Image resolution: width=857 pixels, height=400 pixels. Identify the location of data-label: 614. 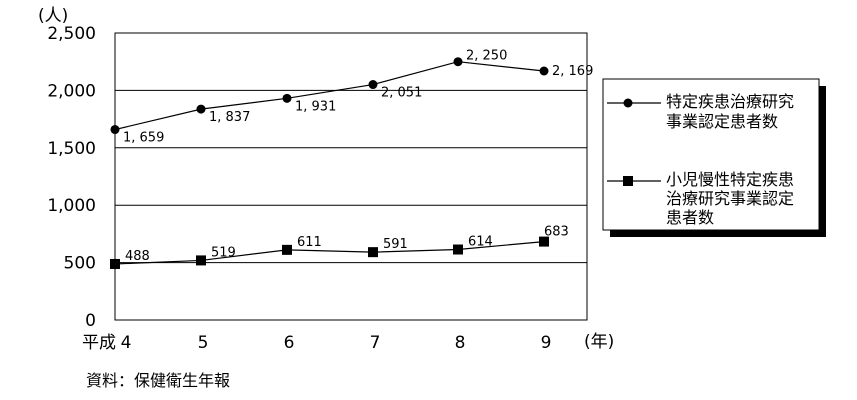
(480, 242).